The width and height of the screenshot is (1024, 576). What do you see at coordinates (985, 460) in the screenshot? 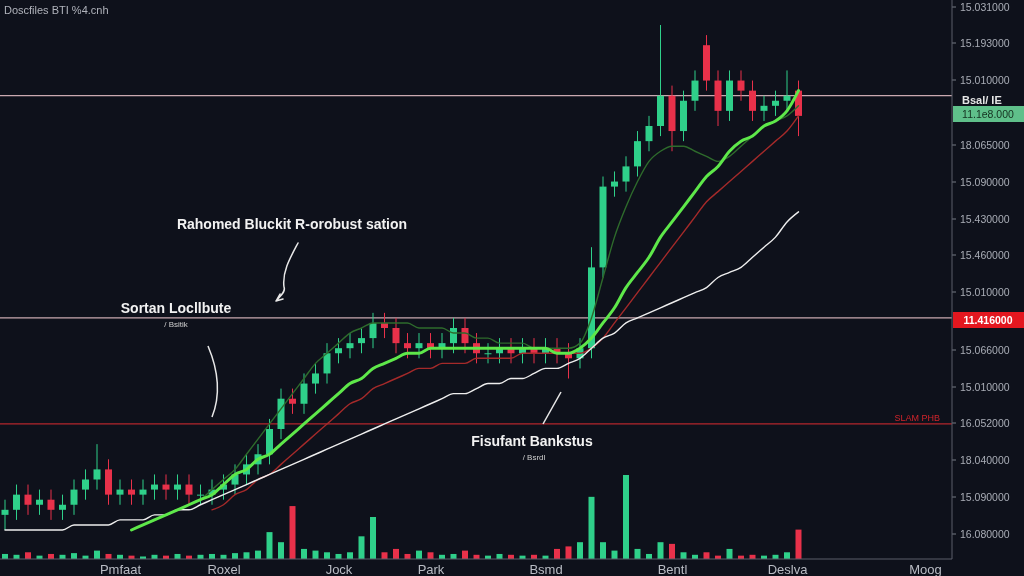
I see `text: 18.040000` at bounding box center [985, 460].